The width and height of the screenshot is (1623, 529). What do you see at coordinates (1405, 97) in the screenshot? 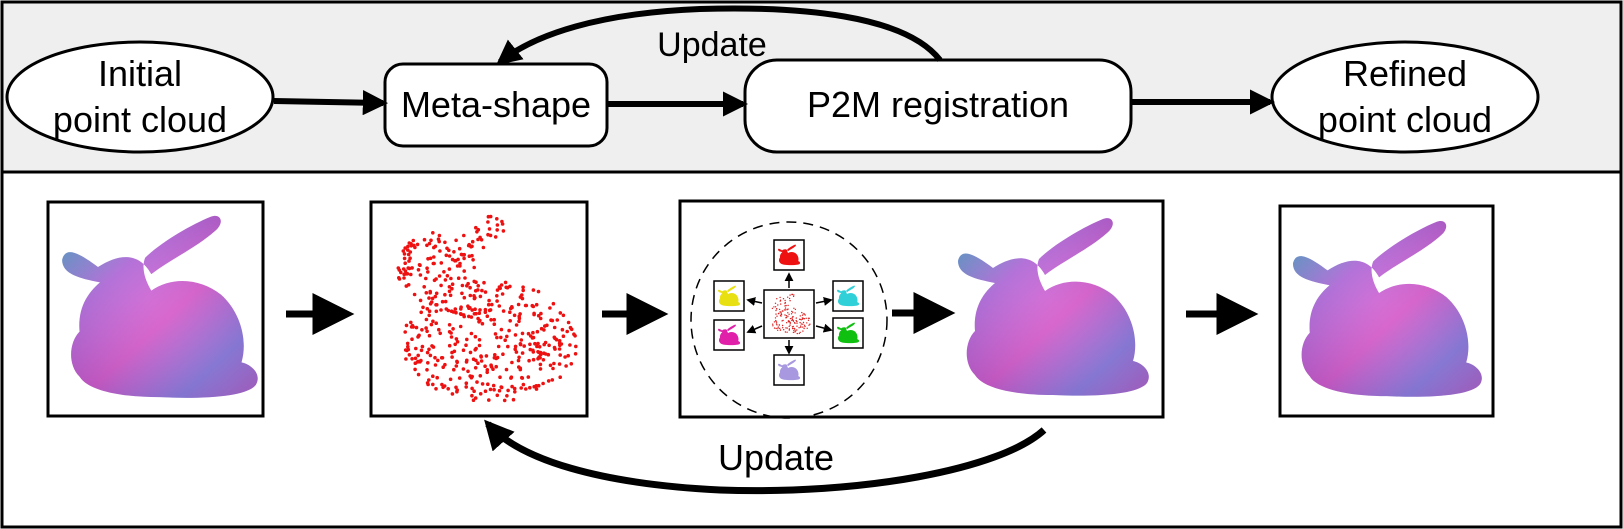
I see `refined-node: Refined point cloud` at bounding box center [1405, 97].